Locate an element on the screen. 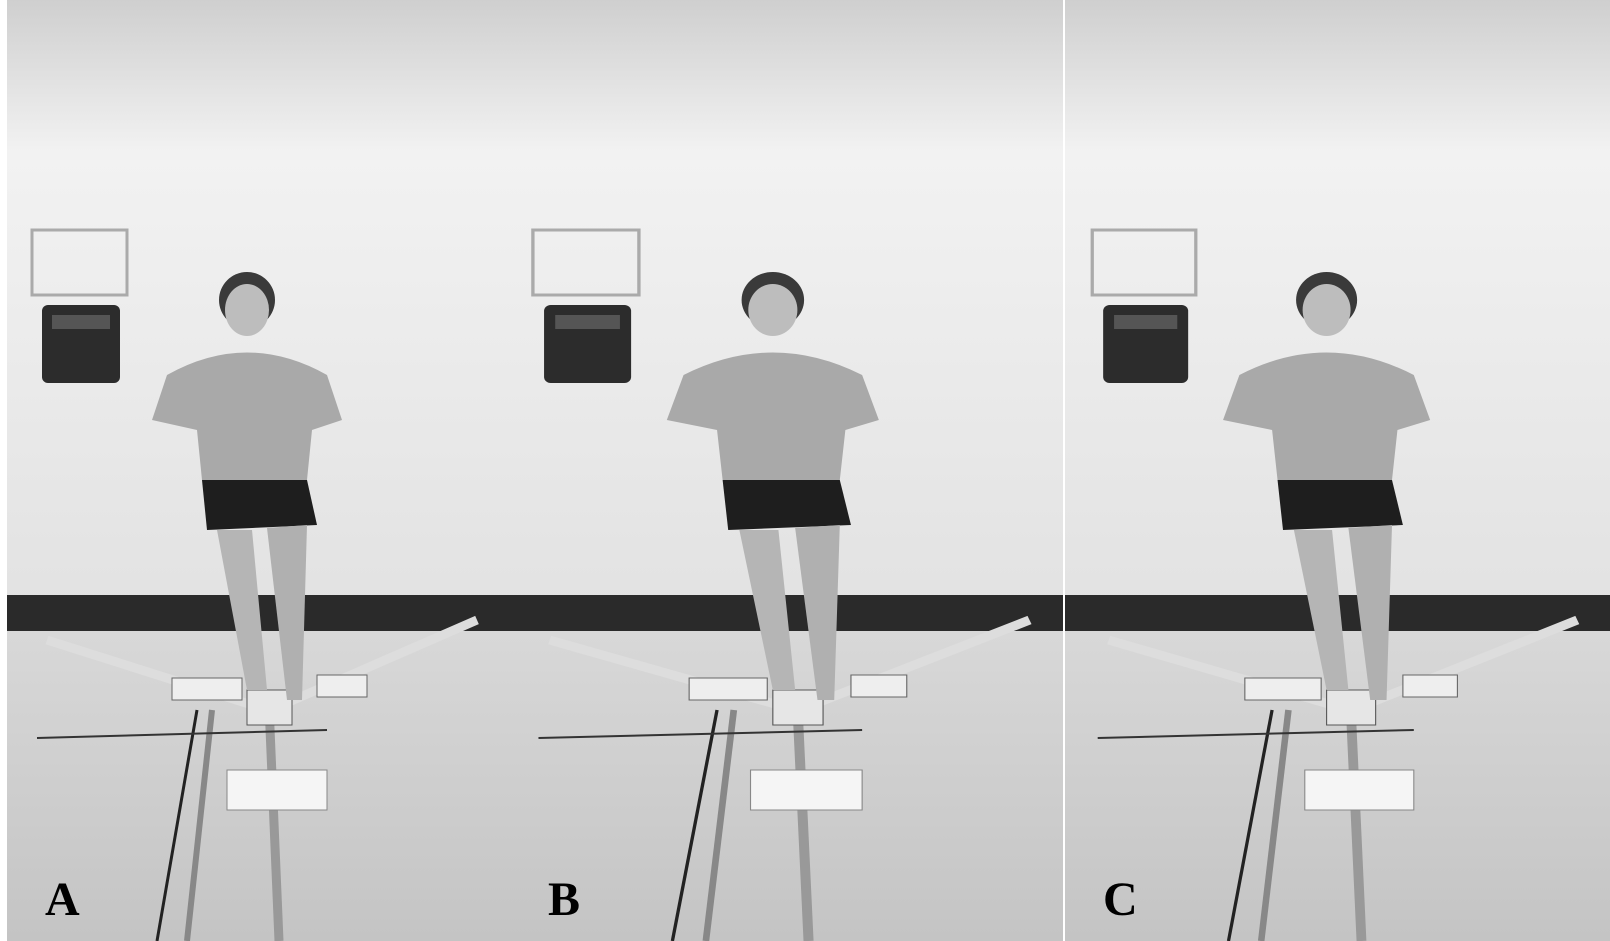 The height and width of the screenshot is (941, 1610). panel-label: B is located at coordinates (564, 899).